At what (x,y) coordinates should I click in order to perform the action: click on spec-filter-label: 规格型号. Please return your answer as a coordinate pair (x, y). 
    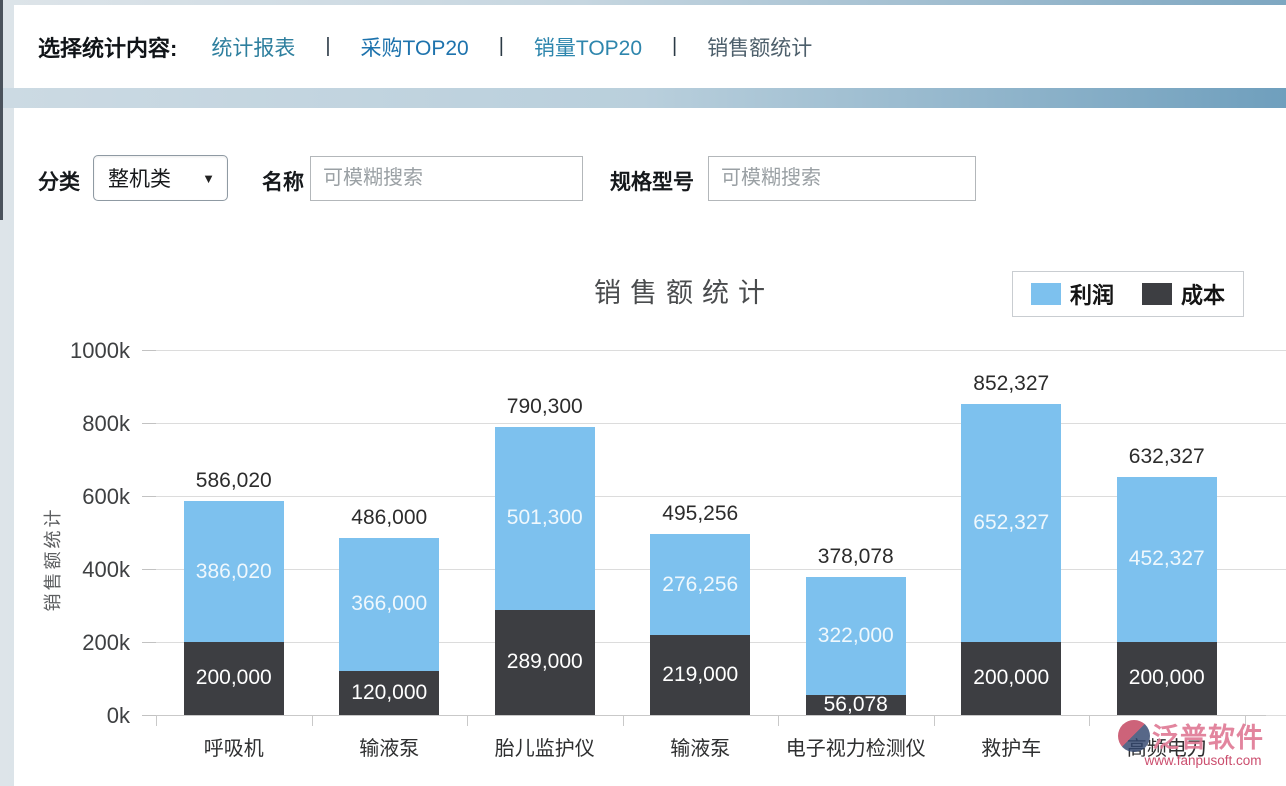
    Looking at the image, I should click on (652, 182).